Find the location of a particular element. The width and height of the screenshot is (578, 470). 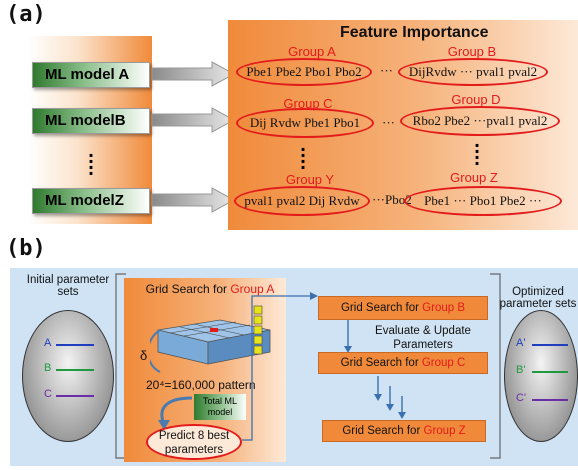

group-y-ellipse: pval1 pval2 Dij Rvdw is located at coordinates (302, 201).